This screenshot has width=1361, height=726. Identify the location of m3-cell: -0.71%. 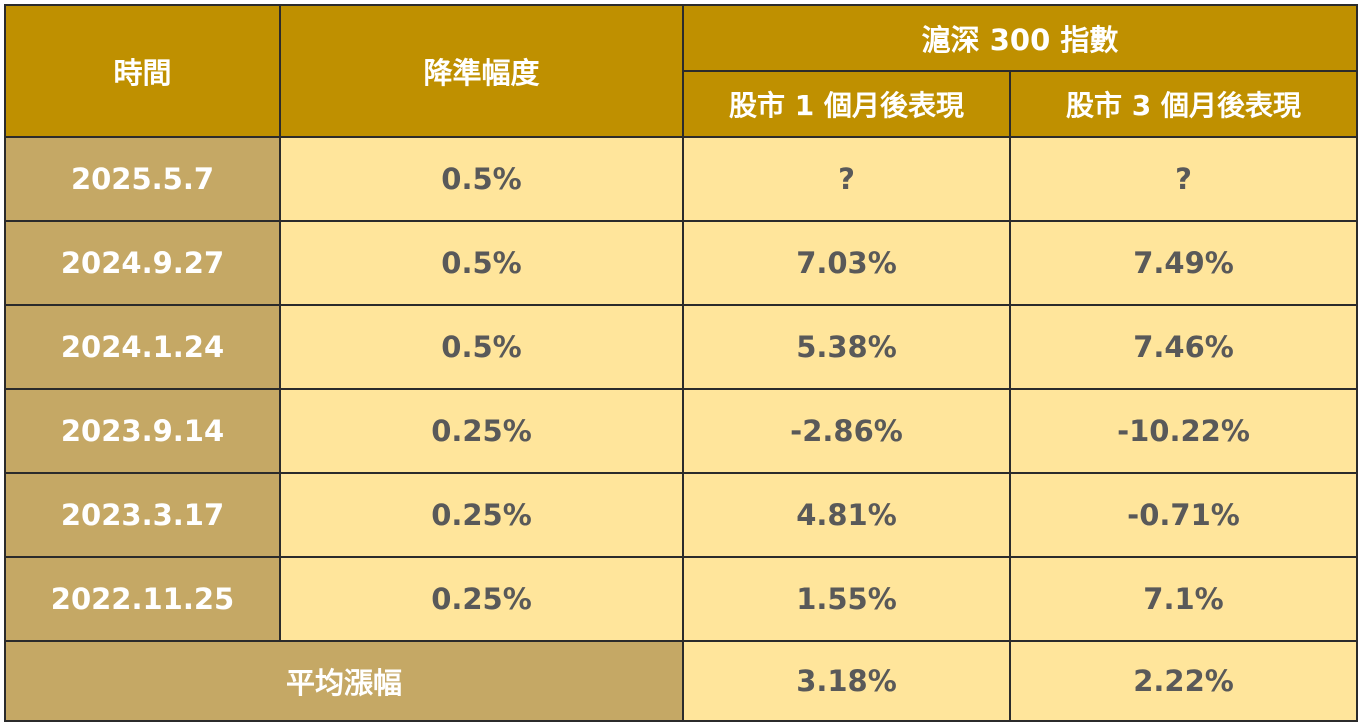
(1183, 515).